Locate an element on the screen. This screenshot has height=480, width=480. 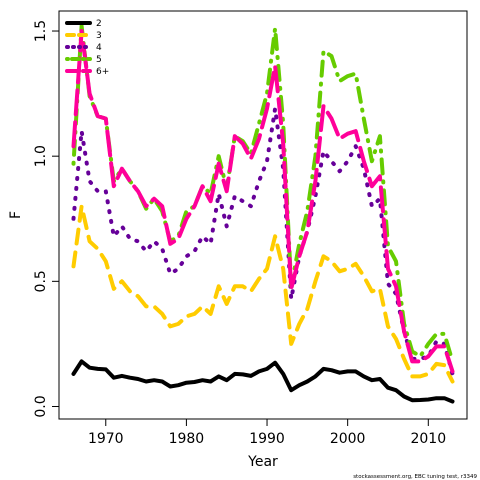
legend-label: 2 is located at coordinates (99, 24).